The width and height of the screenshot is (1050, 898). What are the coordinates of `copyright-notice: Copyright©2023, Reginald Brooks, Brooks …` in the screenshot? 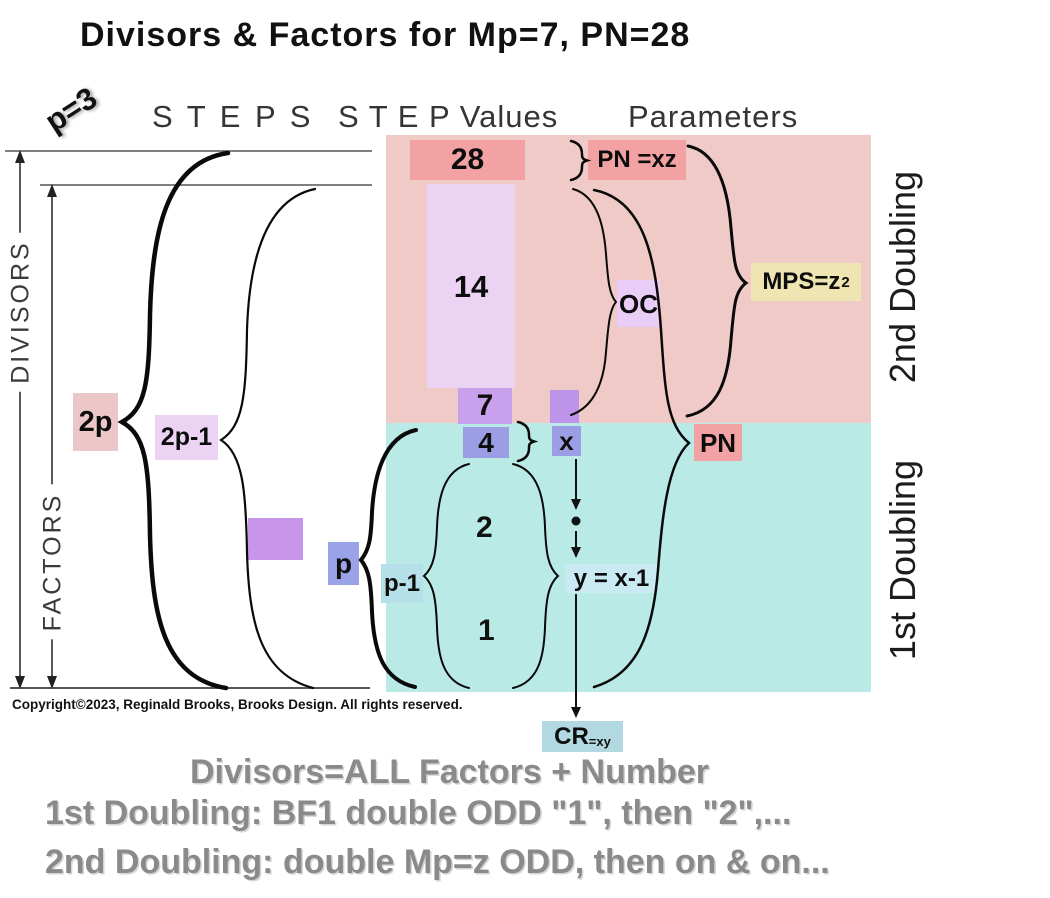 It's located at (237, 704).